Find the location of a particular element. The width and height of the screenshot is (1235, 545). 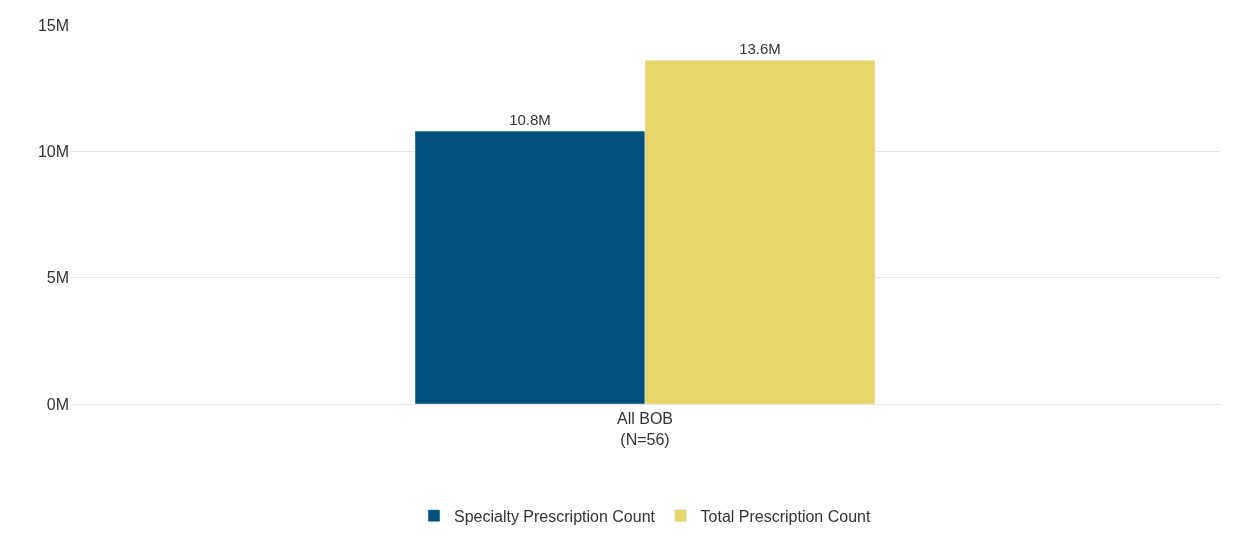

y-tick-label: 15M is located at coordinates (53, 25).